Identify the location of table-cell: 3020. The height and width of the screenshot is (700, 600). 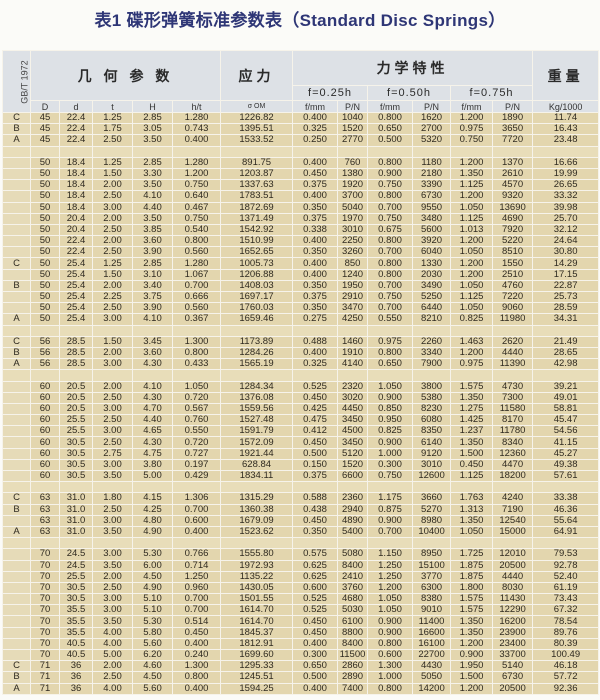
(353, 397).